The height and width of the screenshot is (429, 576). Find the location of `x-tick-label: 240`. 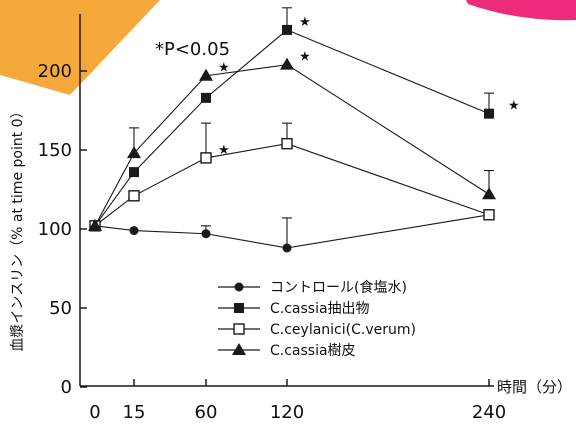

x-tick-label: 240 is located at coordinates (489, 412).